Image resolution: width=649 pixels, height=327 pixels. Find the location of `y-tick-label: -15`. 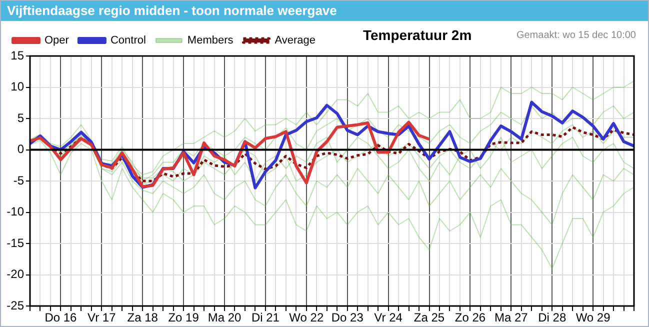

y-tick-label: -15 is located at coordinates (15, 243).